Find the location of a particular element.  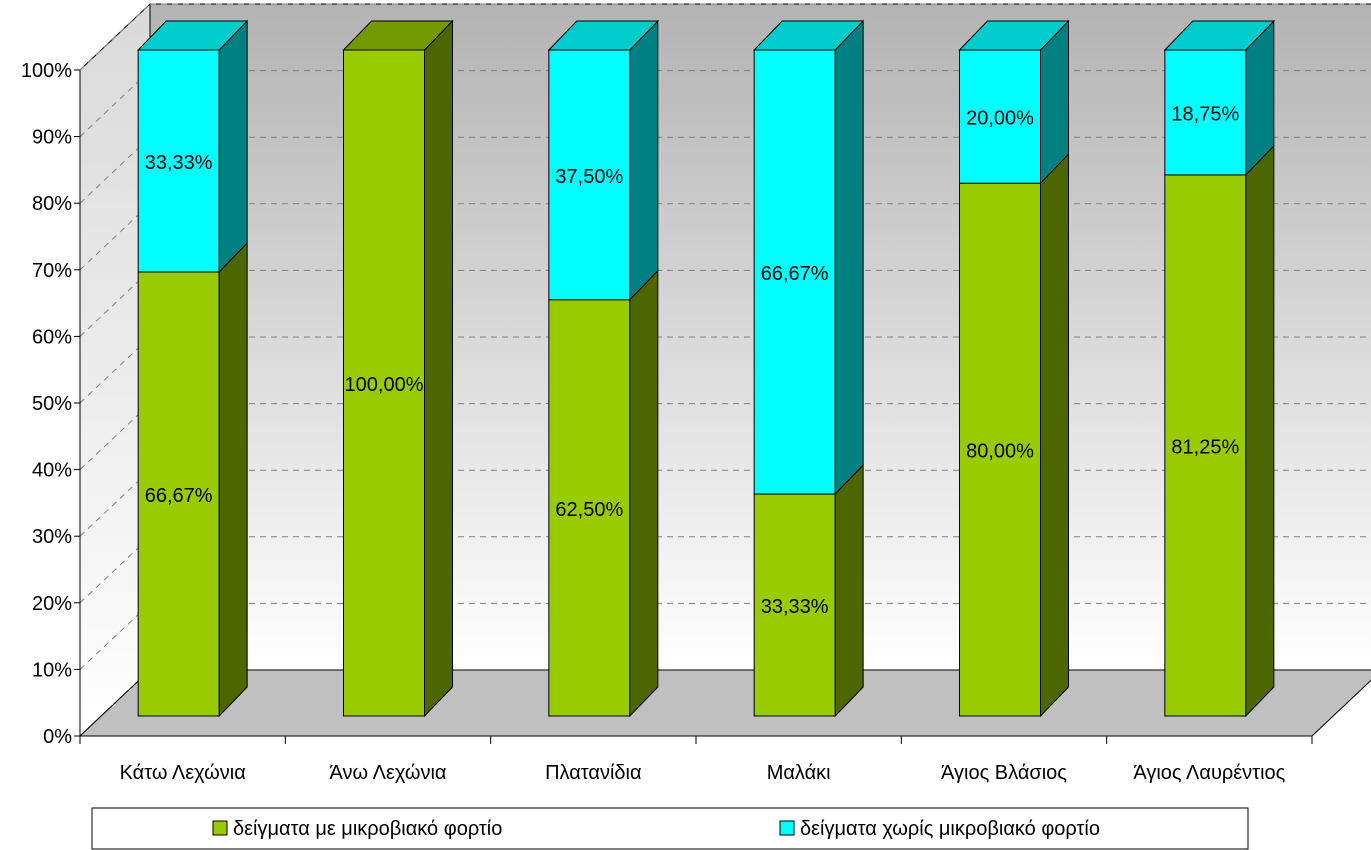

y-tick-label: 20% is located at coordinates (52, 604).